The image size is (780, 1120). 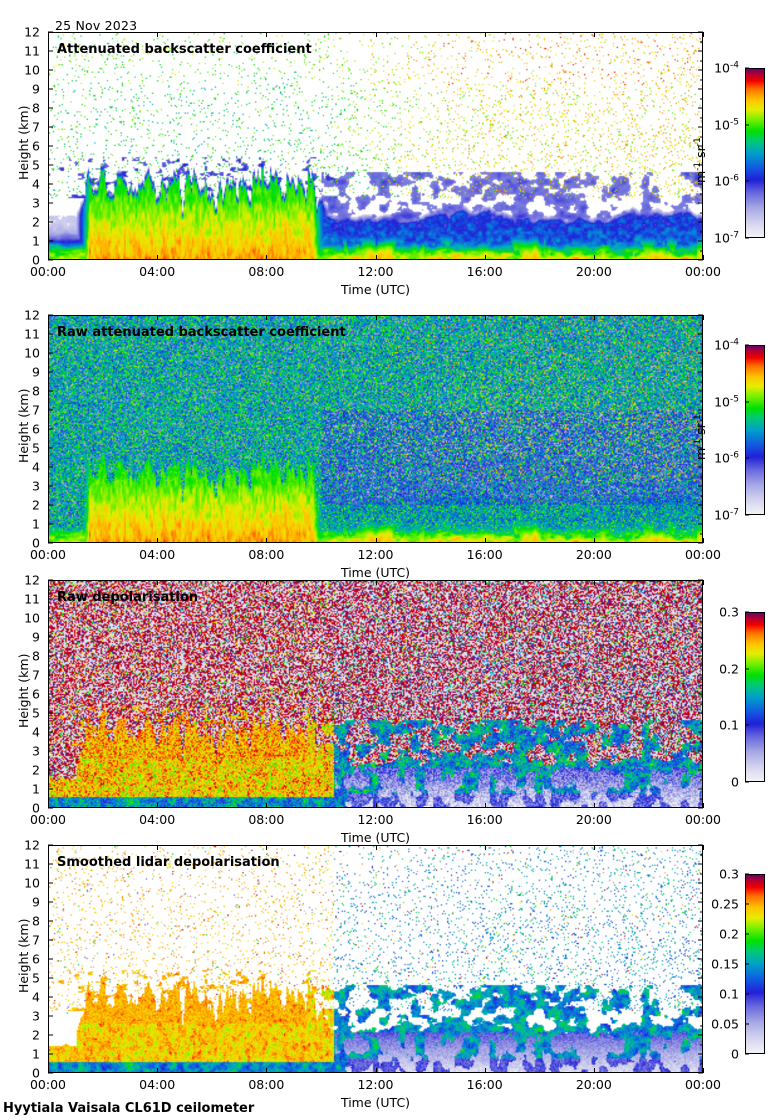 I want to click on y-tick-label: 10, so click(x=32, y=618).